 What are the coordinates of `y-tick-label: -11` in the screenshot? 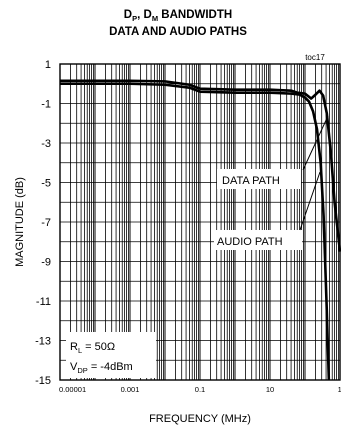 It's located at (43, 302).